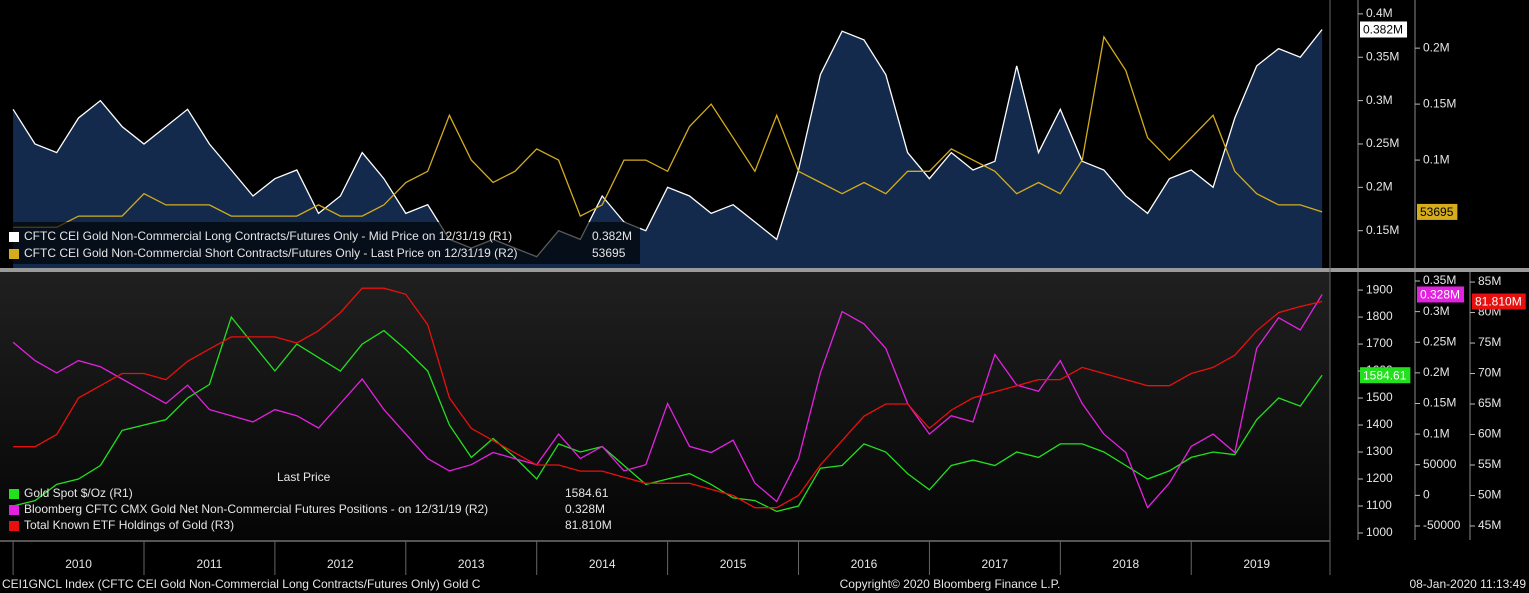  I want to click on y-tick-label: 1300, so click(1379, 451).